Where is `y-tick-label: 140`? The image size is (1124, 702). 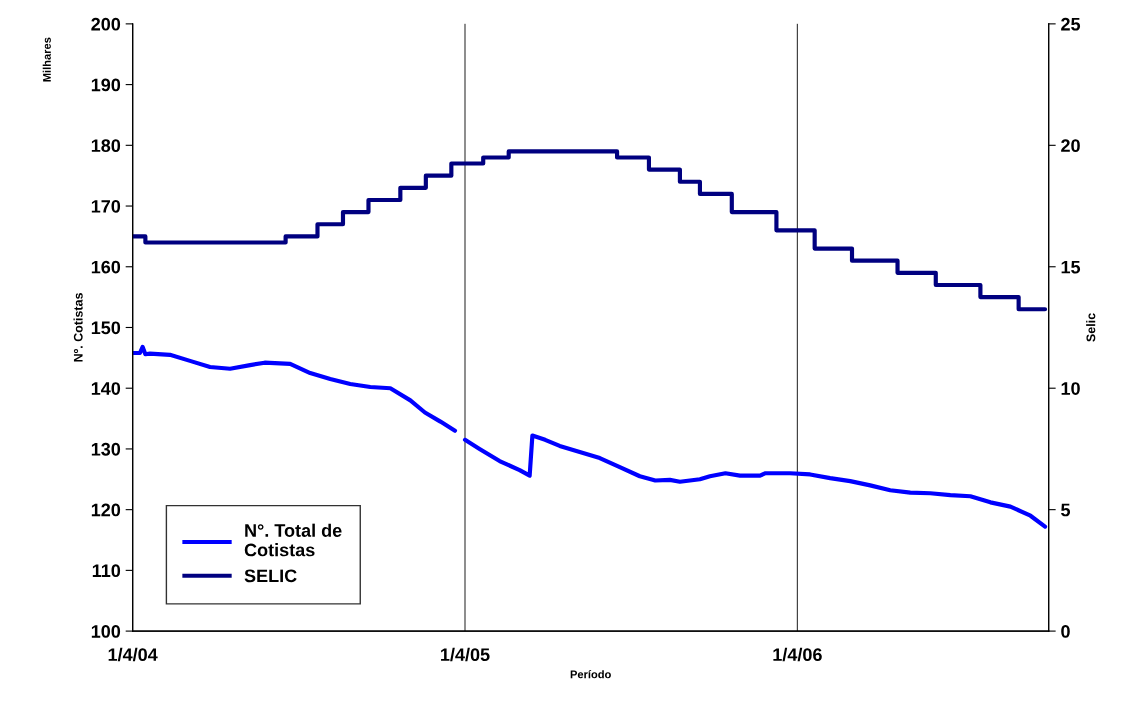
y-tick-label: 140 is located at coordinates (106, 388).